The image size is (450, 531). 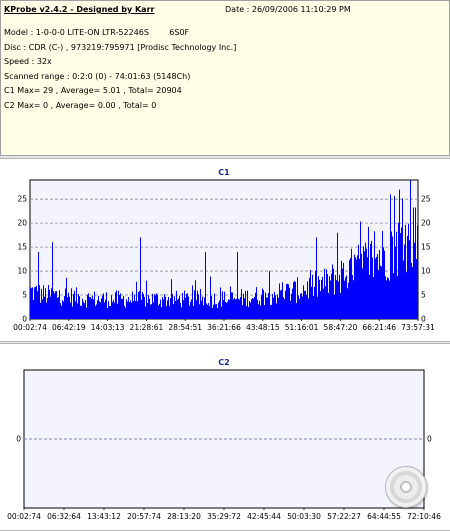 What do you see at coordinates (104, 516) in the screenshot?
I see `x-tick-label: 13:43:12` at bounding box center [104, 516].